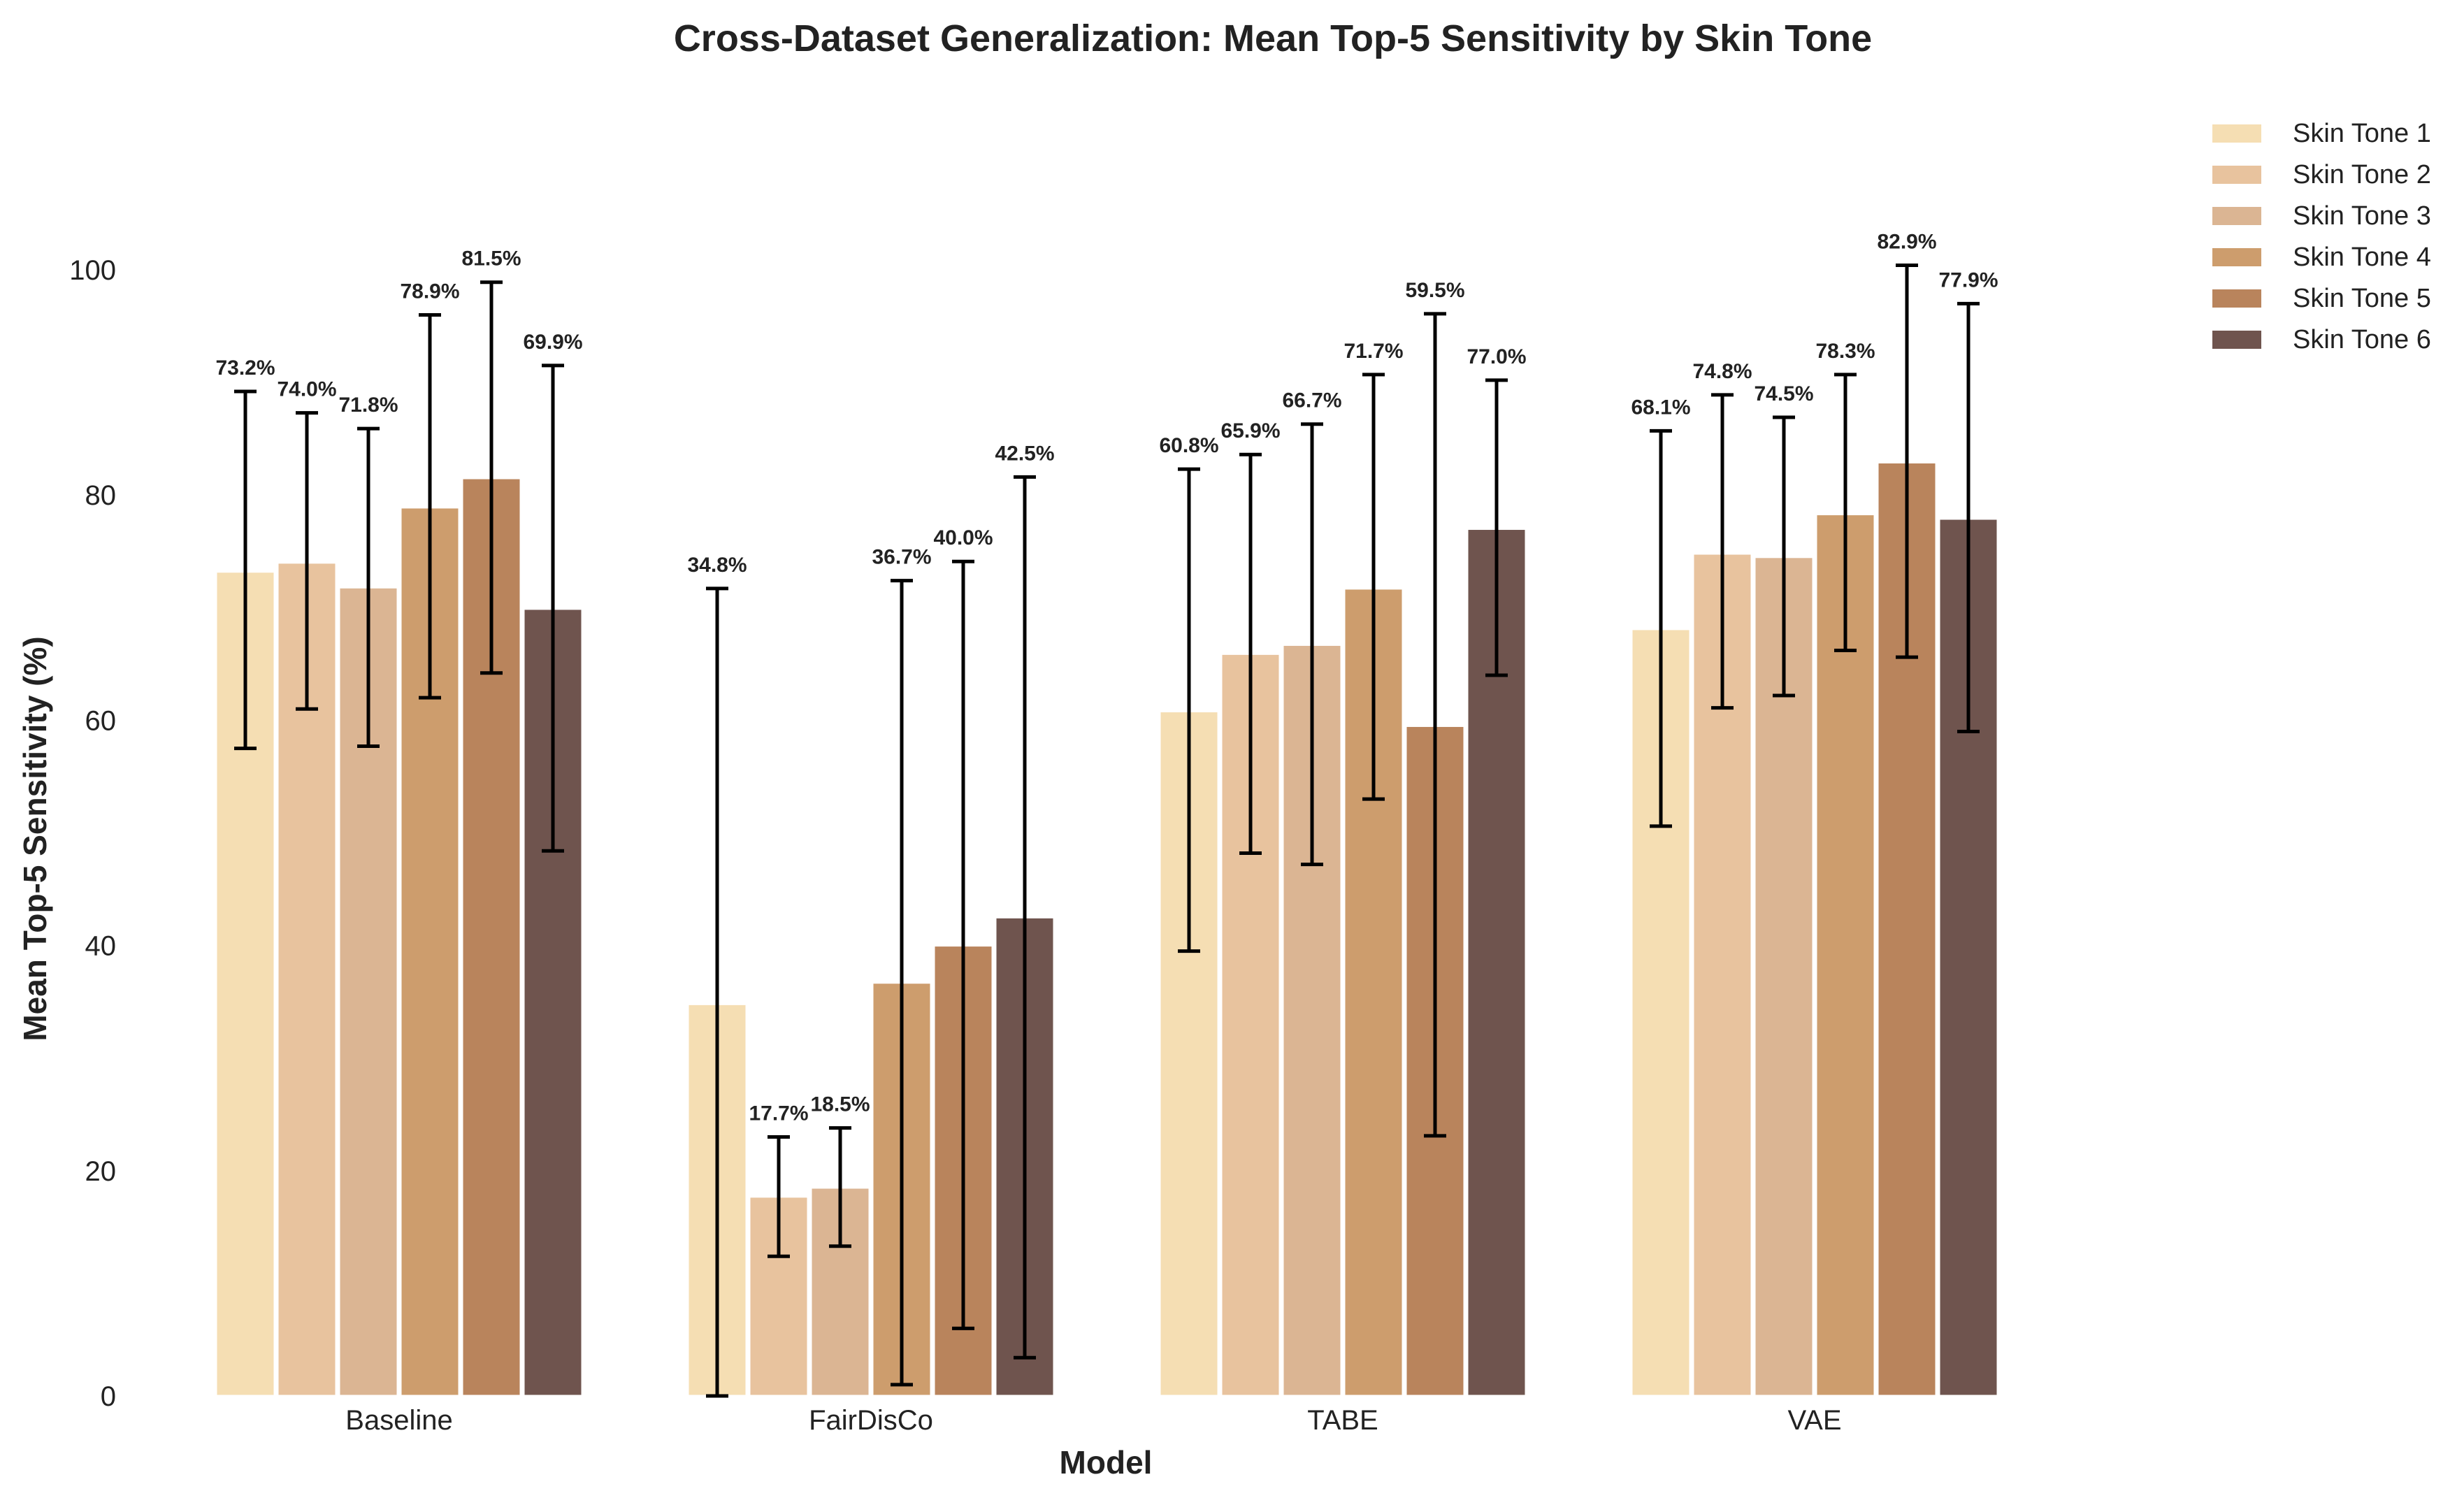  I want to click on legend-entry-label: Skin Tone 1, so click(2362, 133).